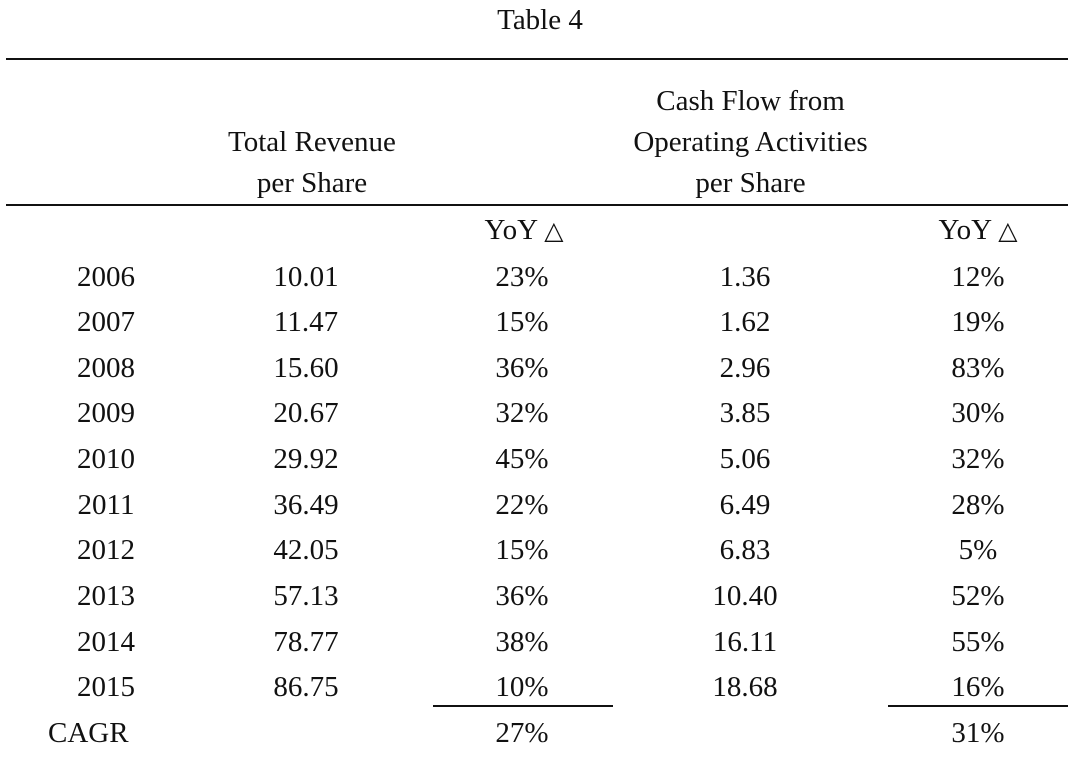  Describe the element at coordinates (978, 505) in the screenshot. I see `cashflow-yoy-cell: 28%` at that location.